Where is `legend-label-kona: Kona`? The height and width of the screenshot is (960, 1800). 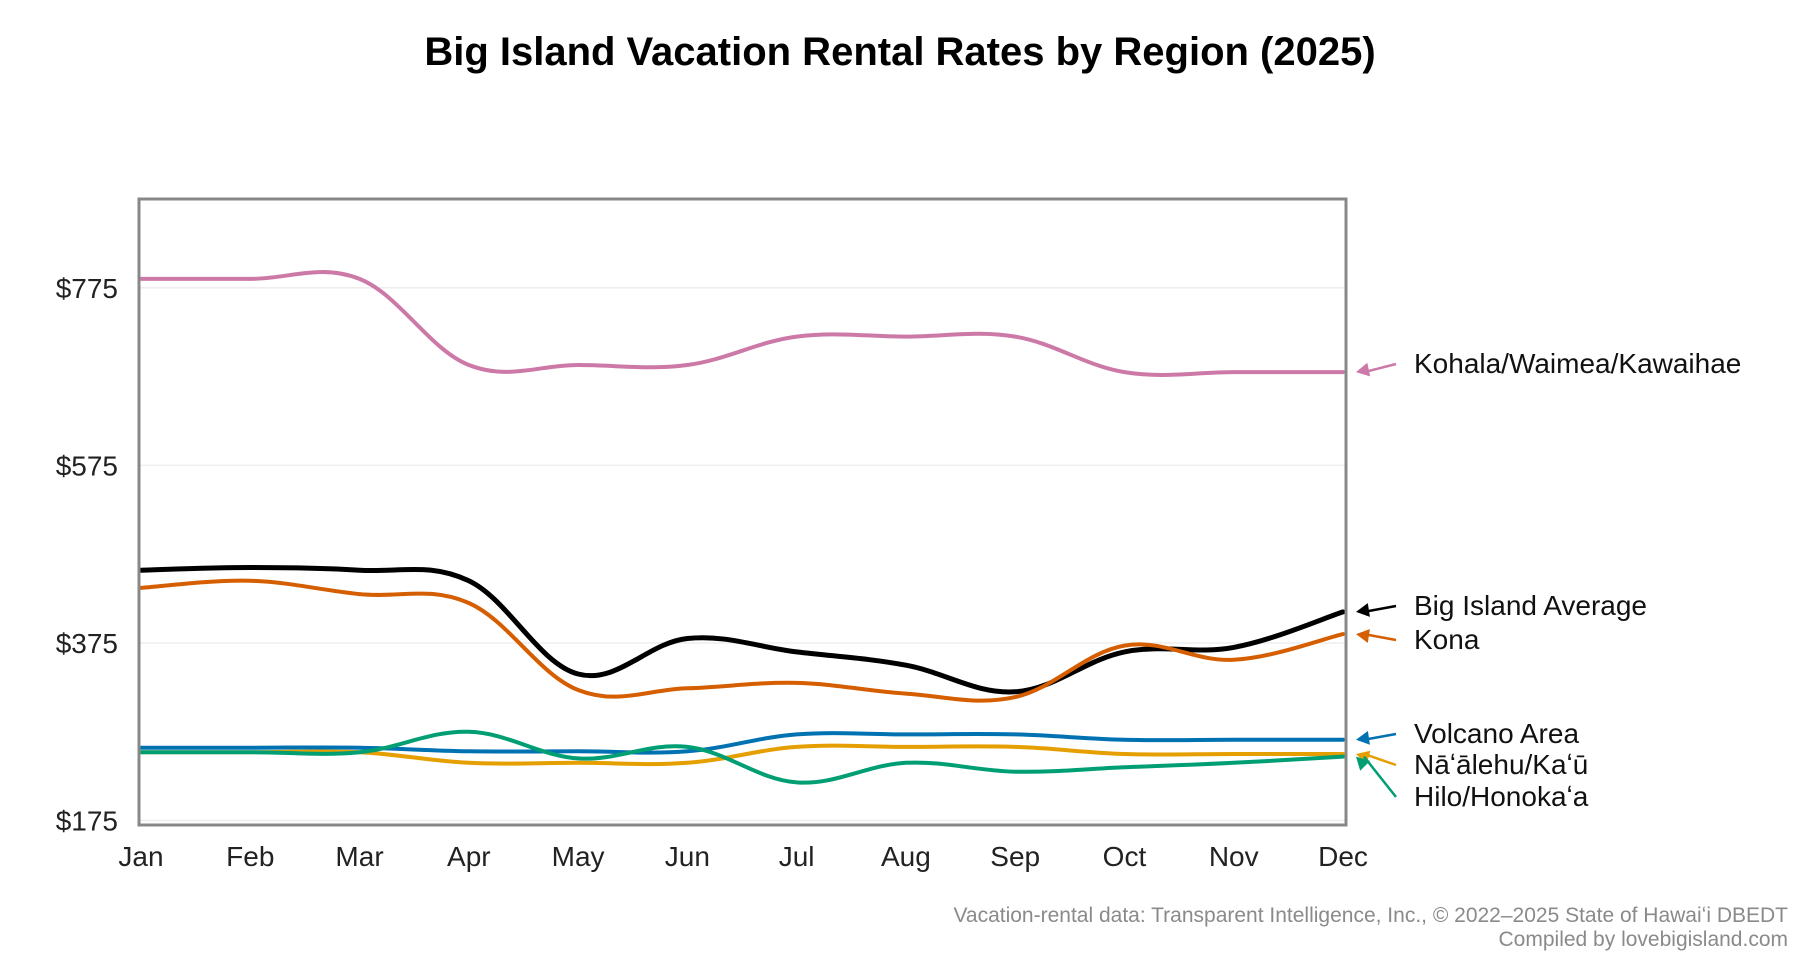
legend-label-kona: Kona is located at coordinates (1447, 639).